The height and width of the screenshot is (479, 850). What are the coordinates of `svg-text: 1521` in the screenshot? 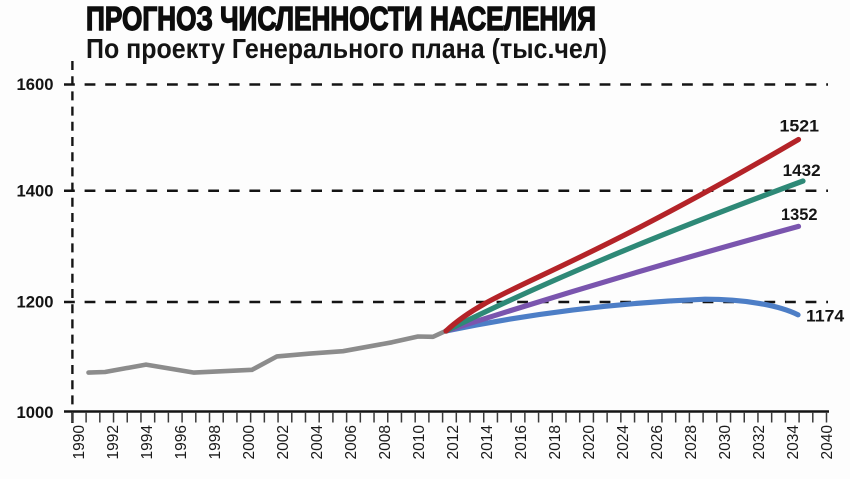 It's located at (800, 126).